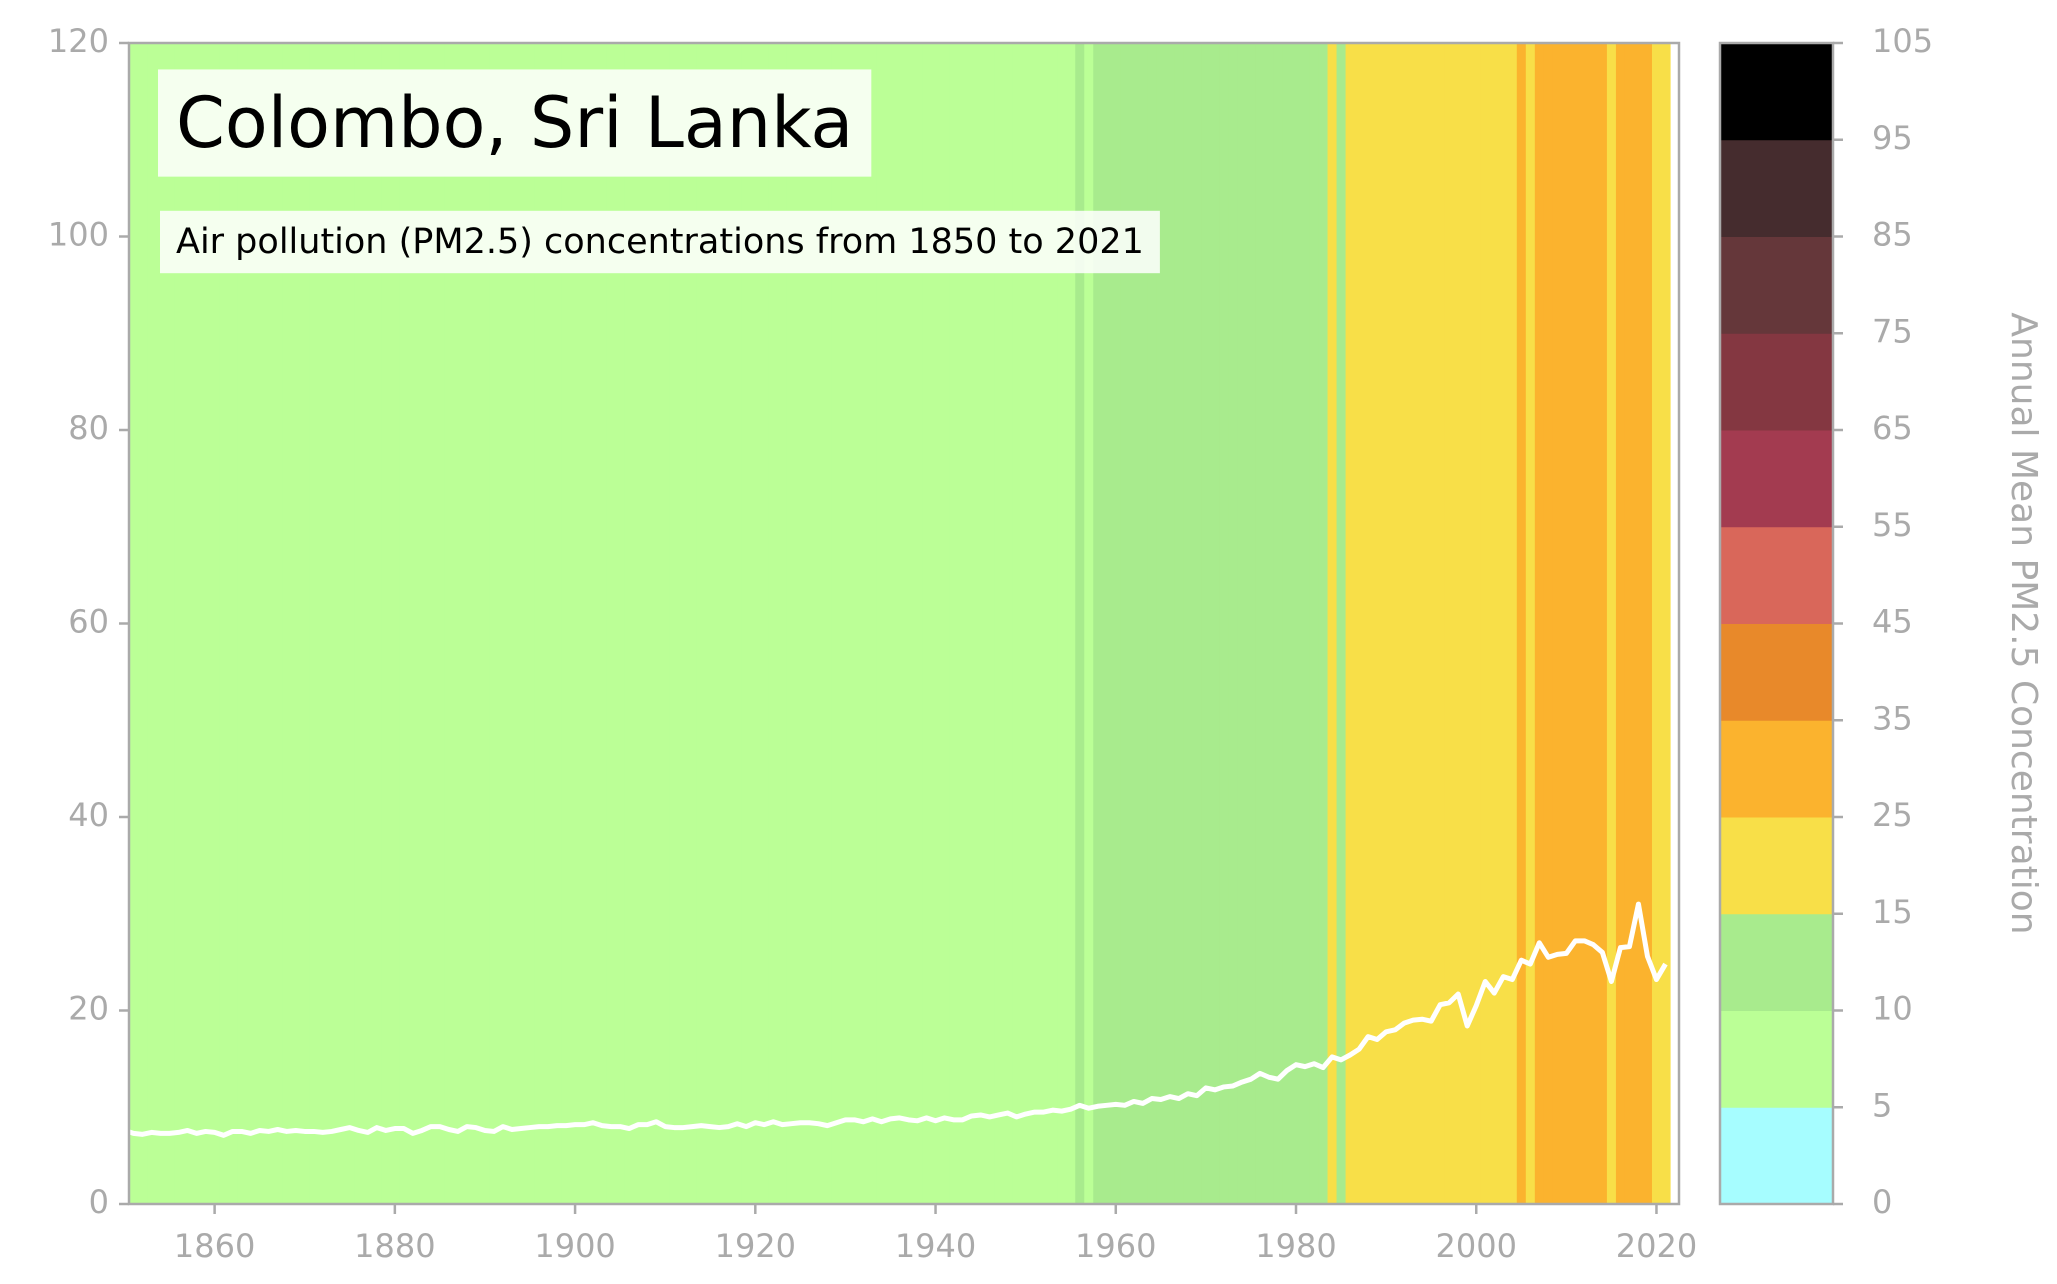 This screenshot has width=2057, height=1284. Describe the element at coordinates (935, 1246) in the screenshot. I see `x-tick-label: 1940` at that location.